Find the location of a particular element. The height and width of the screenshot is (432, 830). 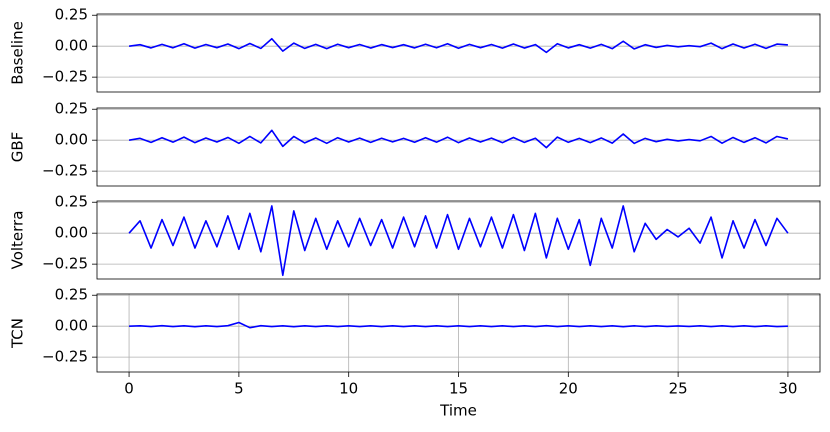

x-tick-label: 10 is located at coordinates (348, 389).